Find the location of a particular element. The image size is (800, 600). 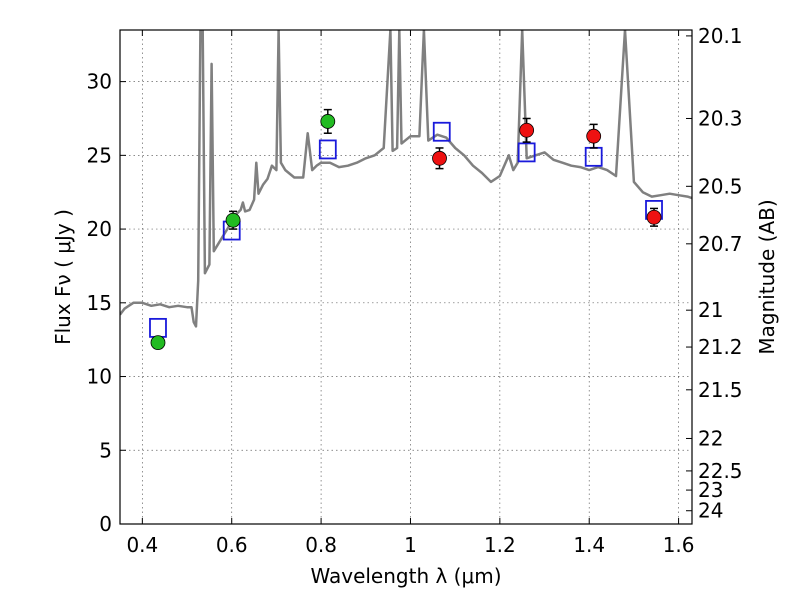

mag-tick-label: 23 is located at coordinates (710, 490).